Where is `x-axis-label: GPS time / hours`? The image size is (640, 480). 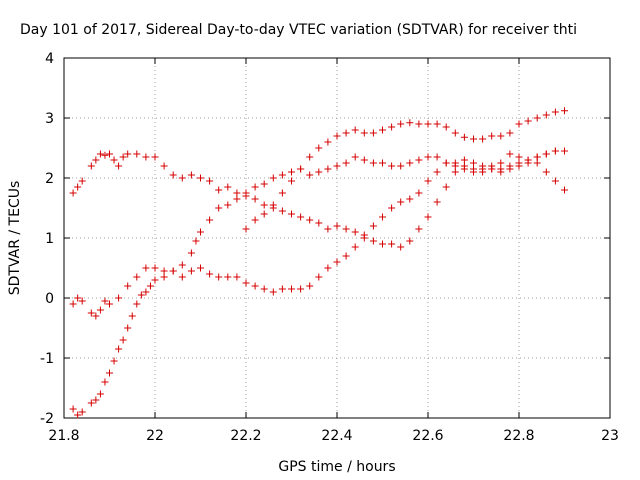
x-axis-label: GPS time / hours is located at coordinates (336, 467).